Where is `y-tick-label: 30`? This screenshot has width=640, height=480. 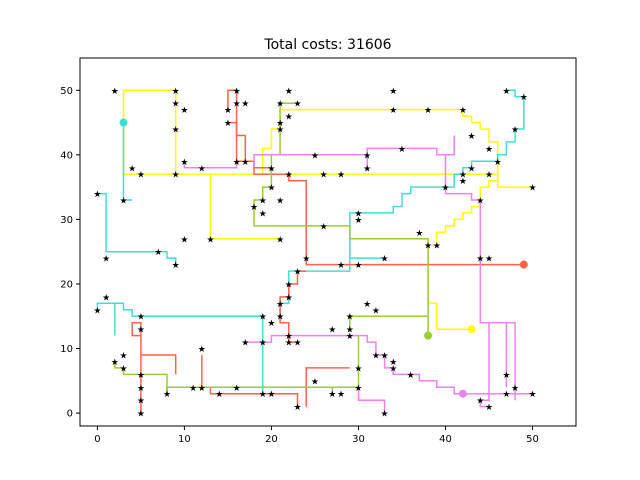 y-tick-label: 30 is located at coordinates (66, 220).